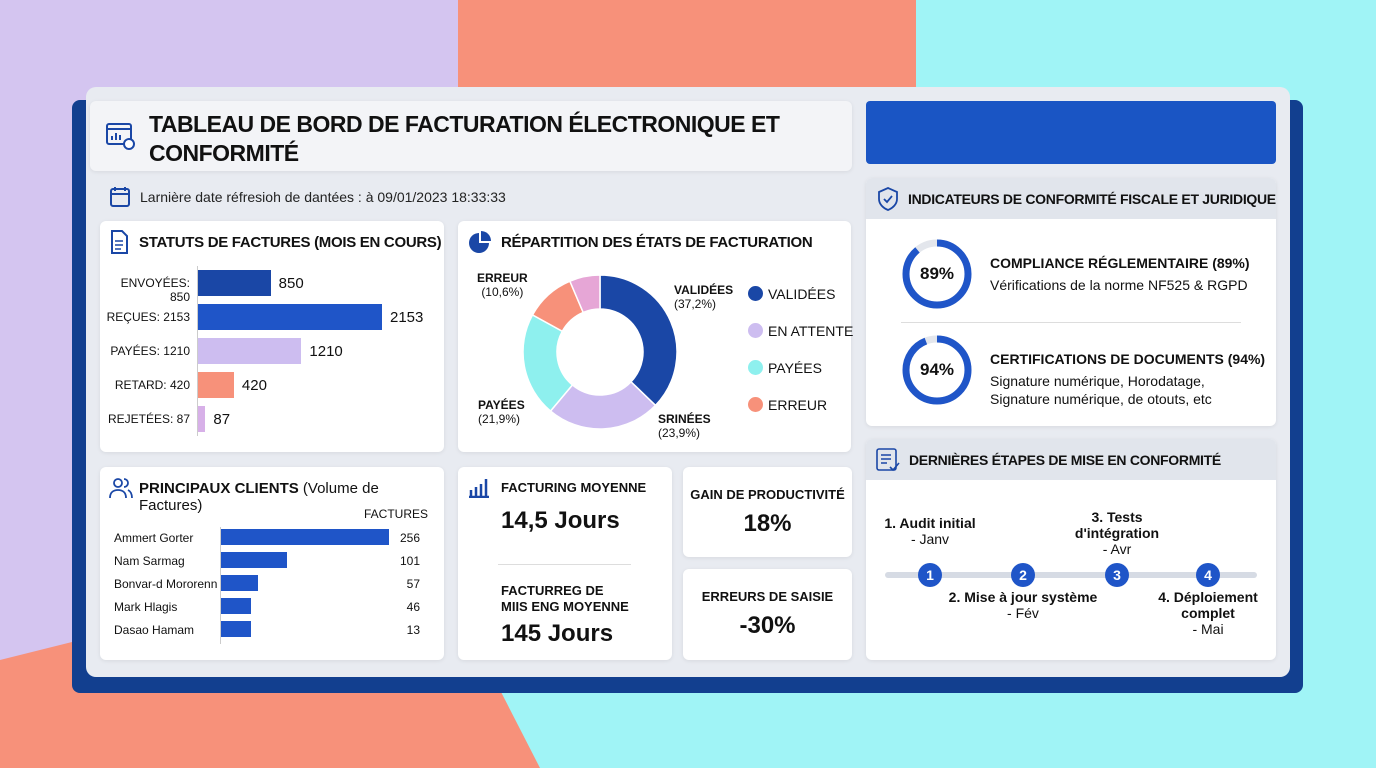 This screenshot has width=1376, height=768. I want to click on status-value: 850, so click(291, 283).